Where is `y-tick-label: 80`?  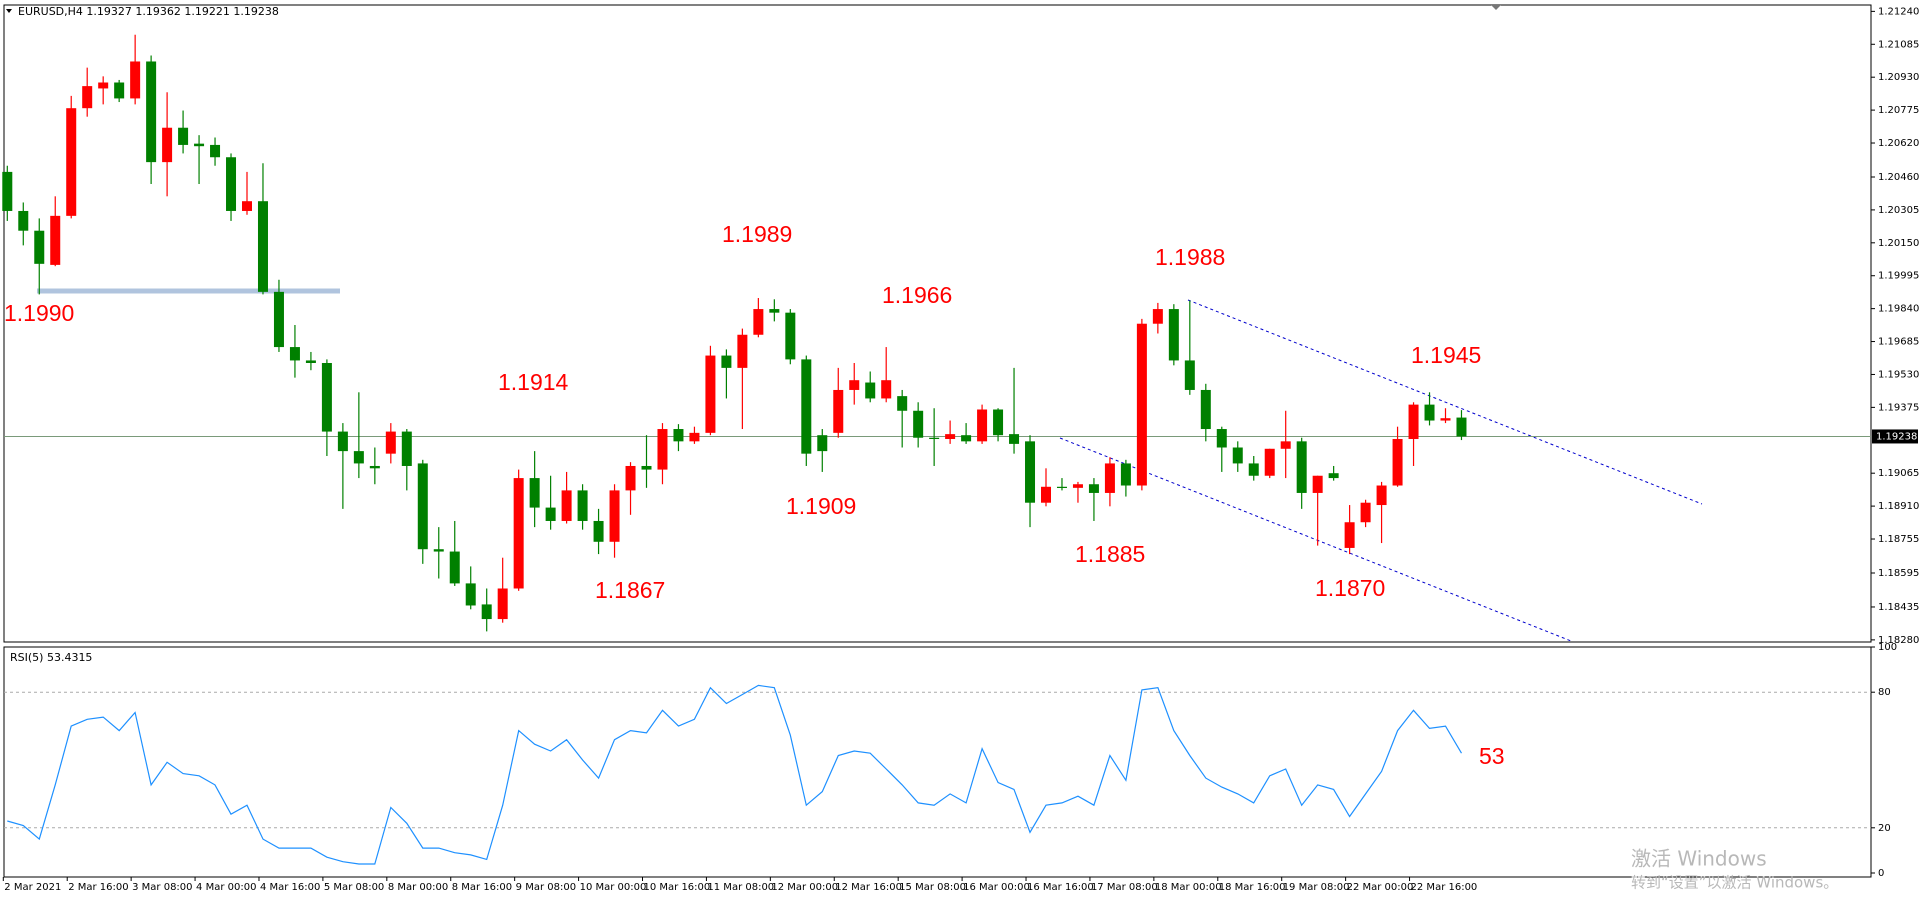 y-tick-label: 80 is located at coordinates (1884, 692).